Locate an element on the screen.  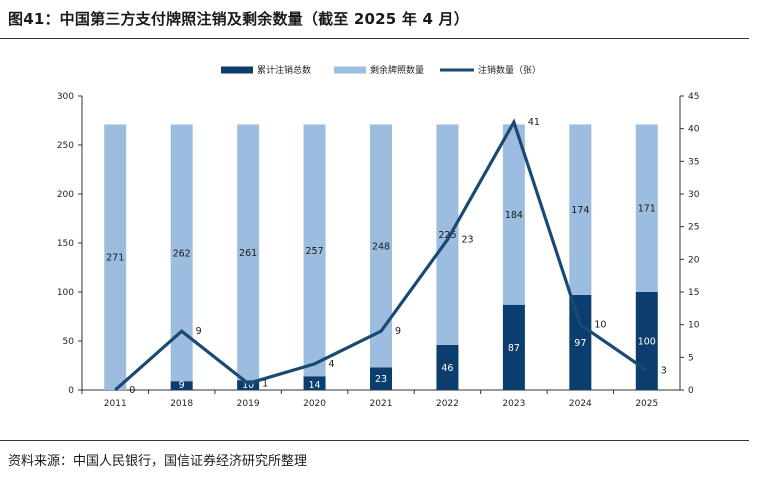
y-left-tick-label: 0 is located at coordinates (71, 391).